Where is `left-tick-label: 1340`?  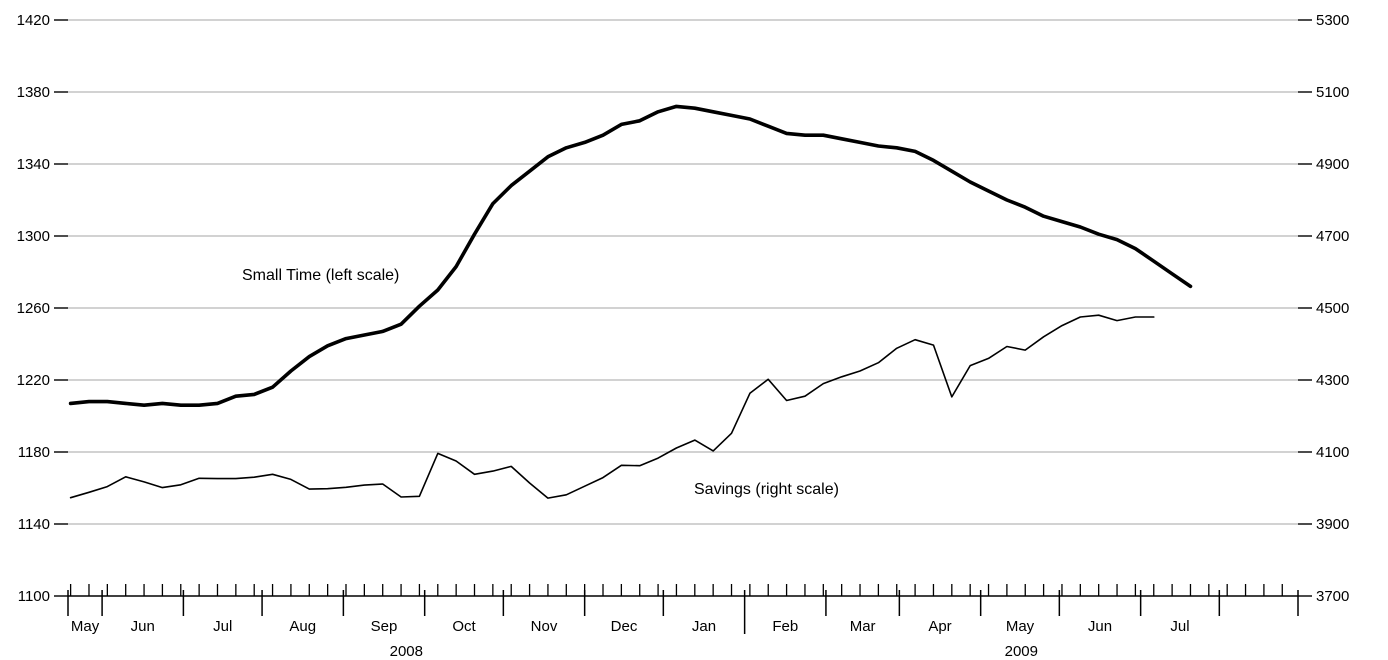
left-tick-label: 1340 is located at coordinates (33, 164).